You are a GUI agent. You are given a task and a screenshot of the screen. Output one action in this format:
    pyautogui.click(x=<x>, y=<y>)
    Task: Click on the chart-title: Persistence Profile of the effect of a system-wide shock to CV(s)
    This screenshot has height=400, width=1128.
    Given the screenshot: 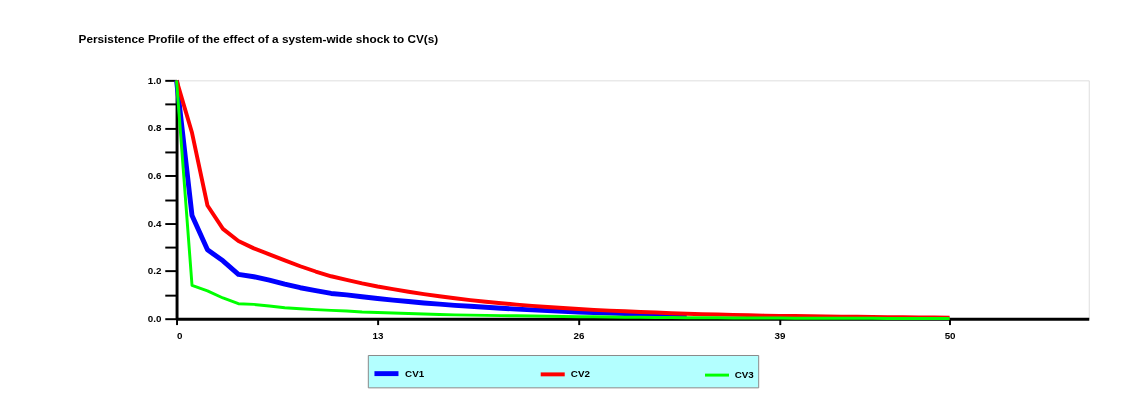 What is the action you would take?
    pyautogui.click(x=258, y=39)
    